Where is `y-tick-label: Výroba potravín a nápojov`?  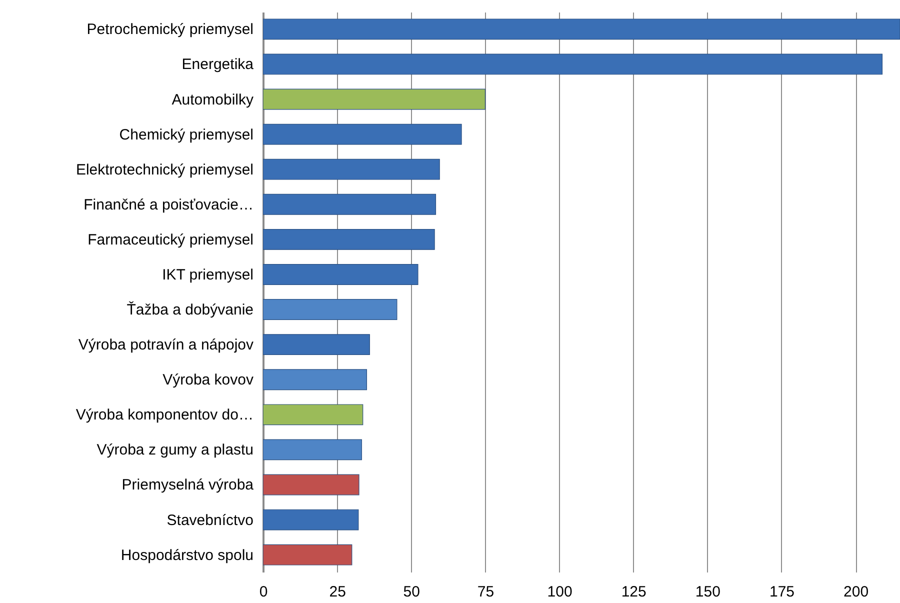
y-tick-label: Výroba potravín a nápojov is located at coordinates (166, 345).